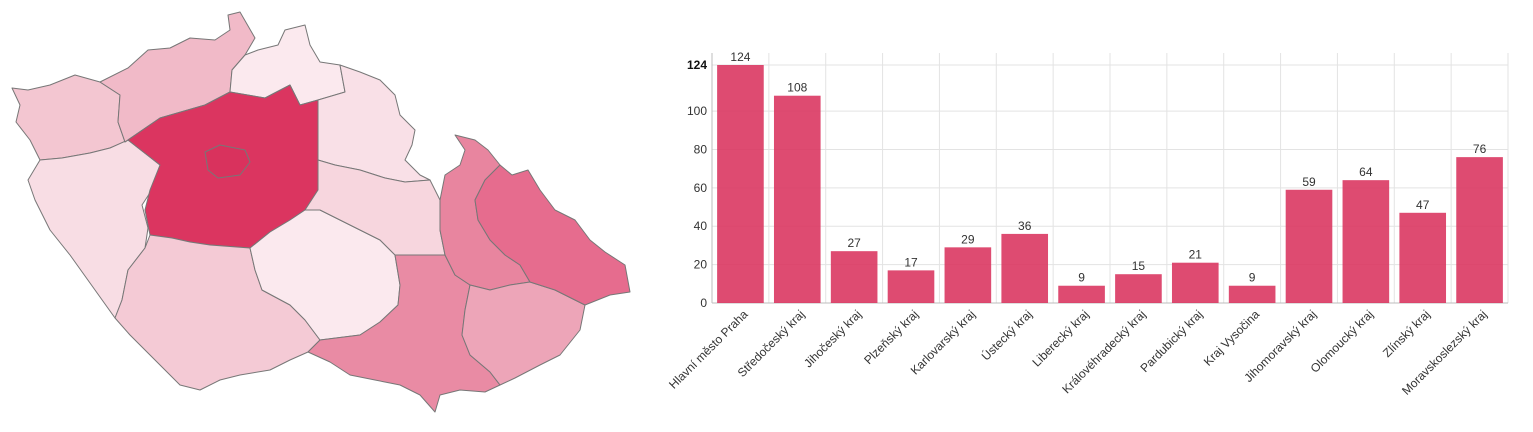 The width and height of the screenshot is (1533, 432). What do you see at coordinates (708, 349) in the screenshot?
I see `x-category-label: Hlavní město Praha` at bounding box center [708, 349].